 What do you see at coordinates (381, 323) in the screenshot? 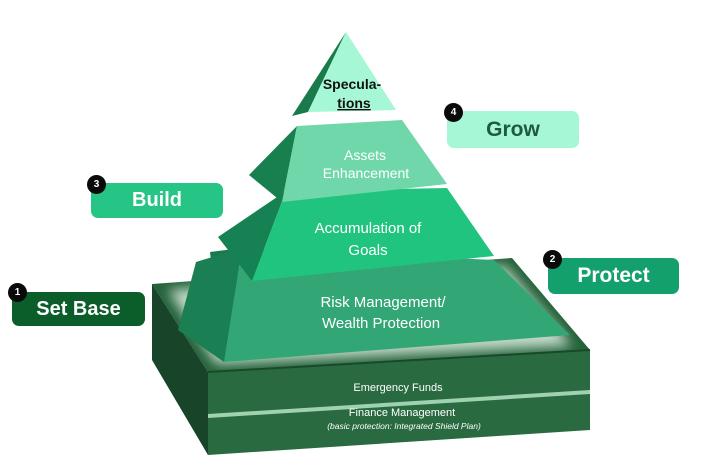
I see `risk-management-label-line2: Wealth Protection` at bounding box center [381, 323].